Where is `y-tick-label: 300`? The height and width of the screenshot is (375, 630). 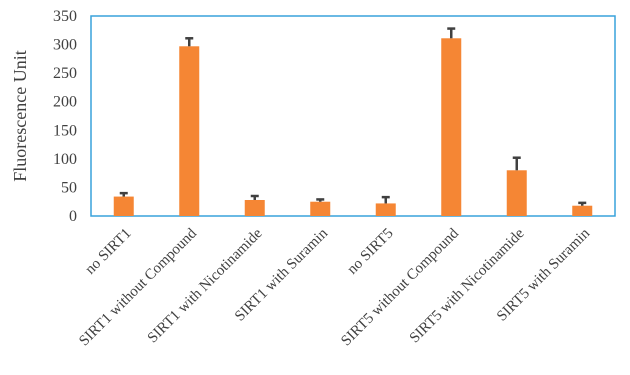
y-tick-label: 300 is located at coordinates (65, 45).